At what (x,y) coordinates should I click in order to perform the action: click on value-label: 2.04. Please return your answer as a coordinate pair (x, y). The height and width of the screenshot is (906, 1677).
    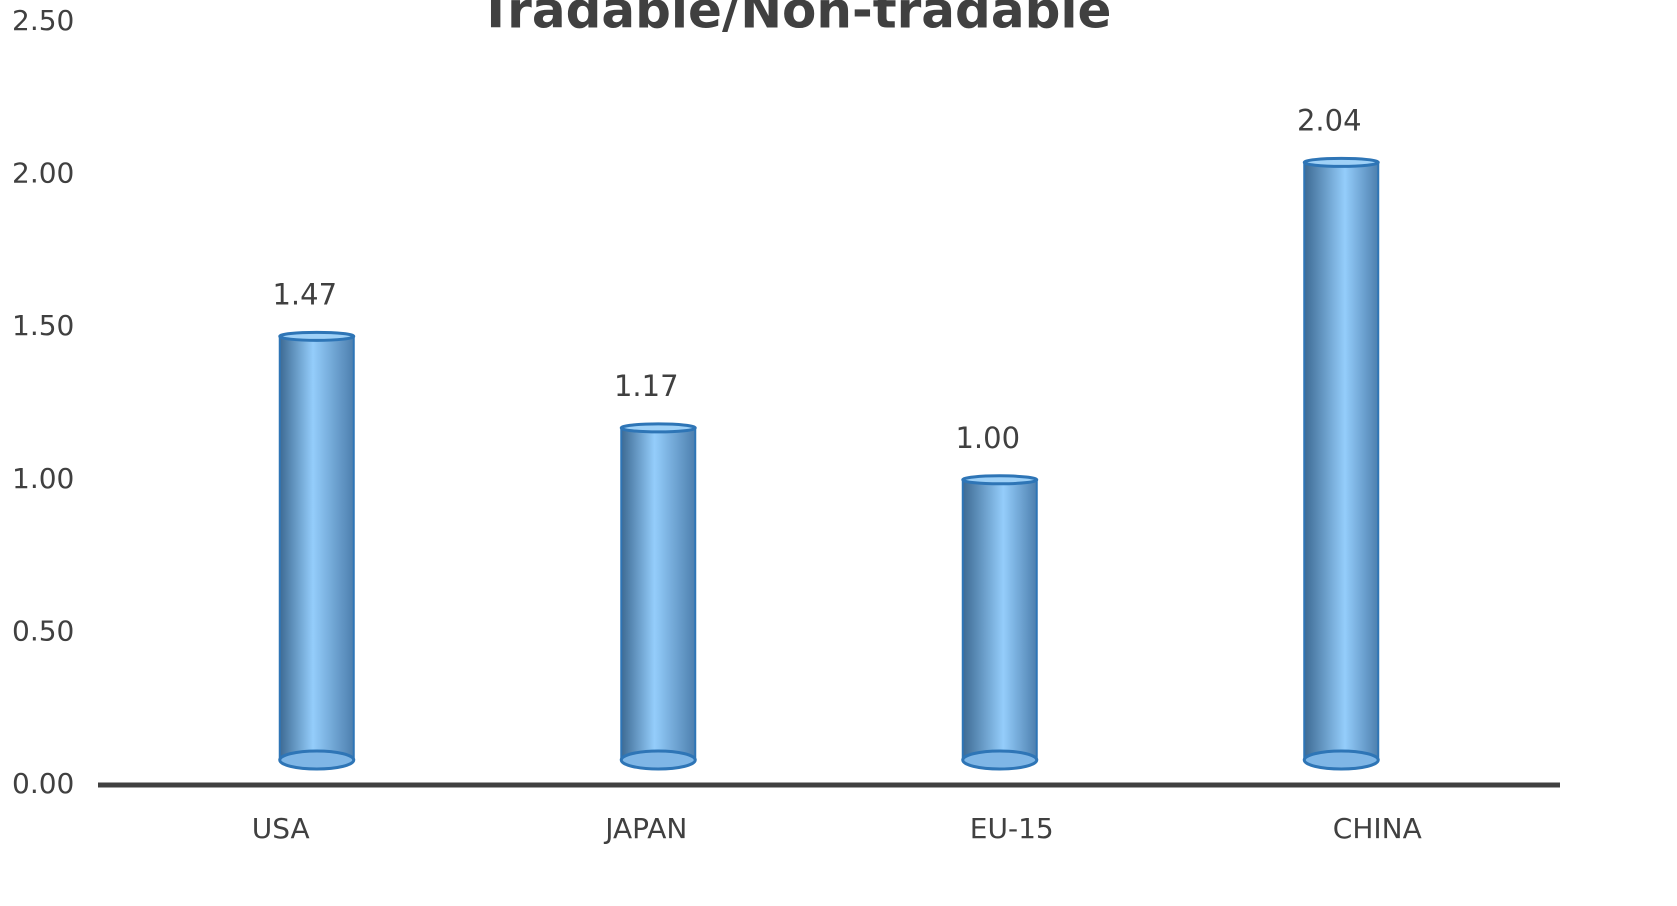
    Looking at the image, I should click on (1329, 120).